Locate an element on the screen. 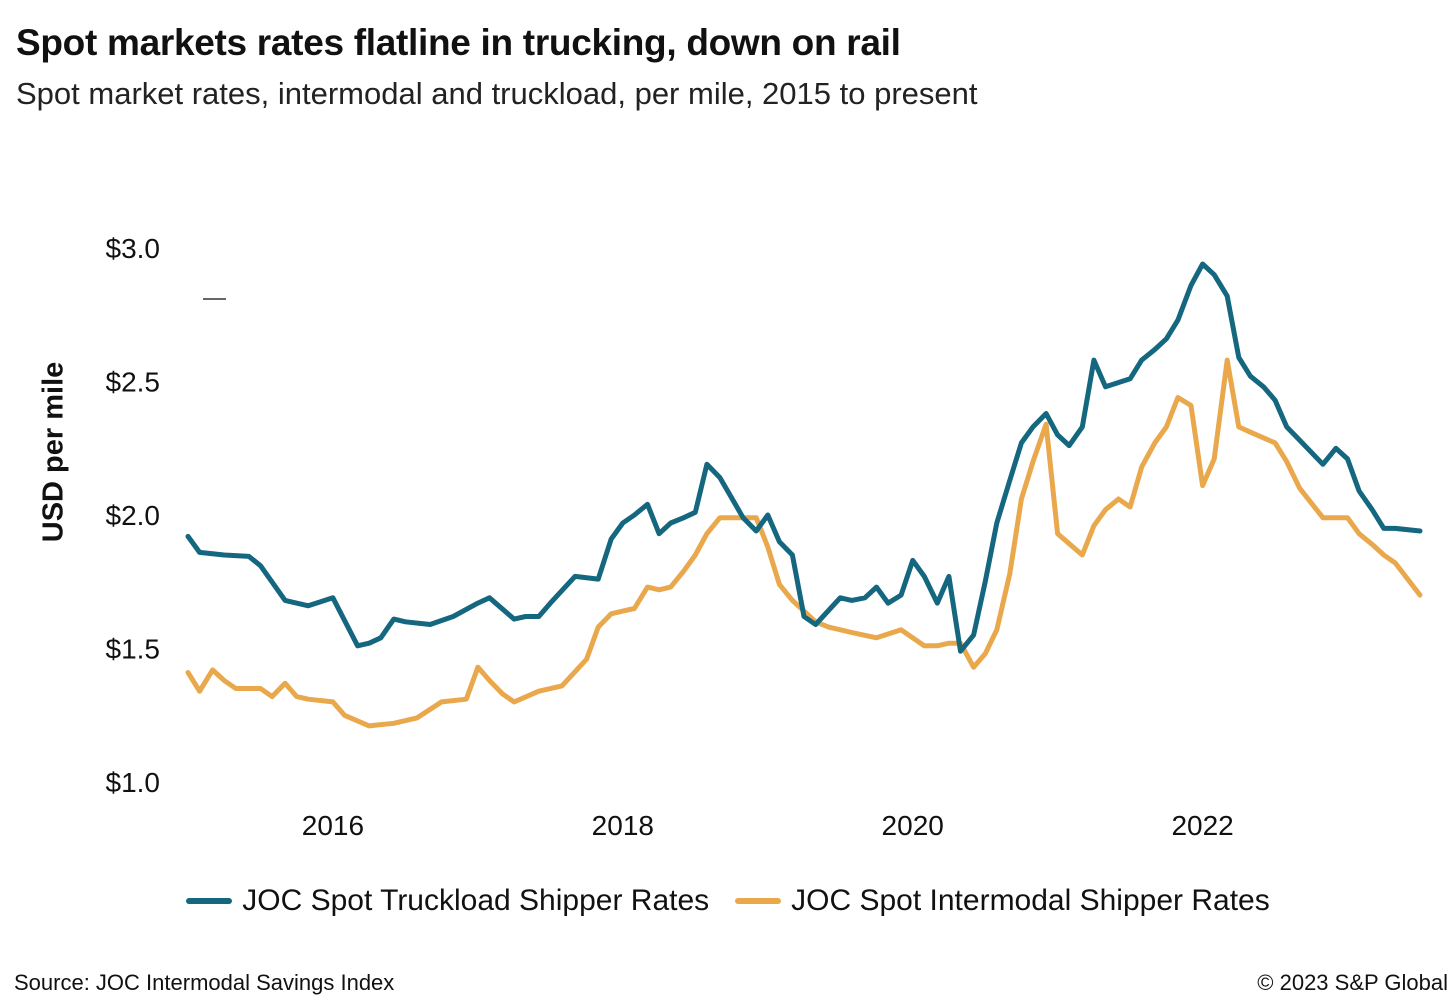 The width and height of the screenshot is (1456, 1005). legend-swatch-truckload is located at coordinates (209, 901).